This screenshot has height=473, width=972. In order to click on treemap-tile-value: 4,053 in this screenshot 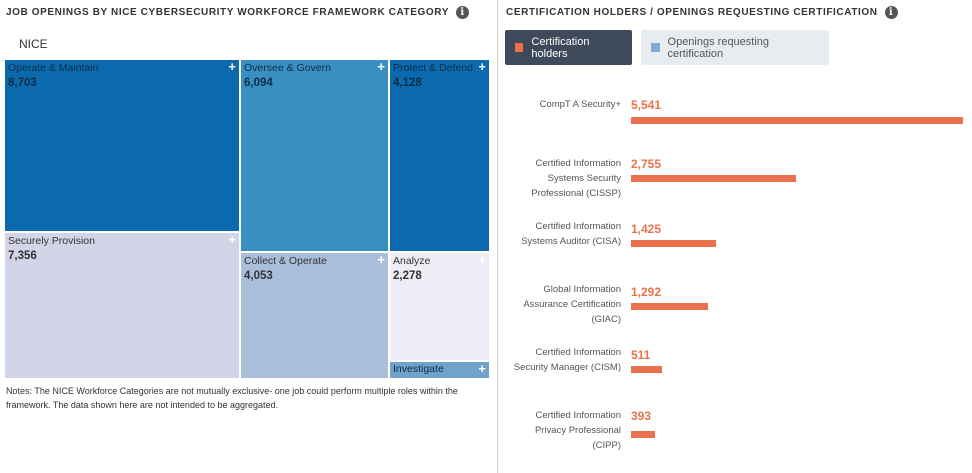, I will do `click(258, 276)`.